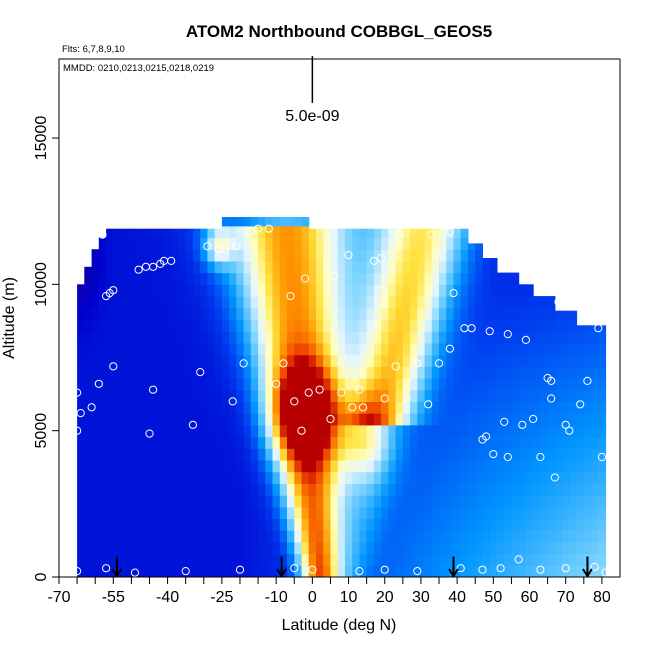 The image size is (650, 650). What do you see at coordinates (421, 597) in the screenshot?
I see `x-tick-label: 30` at bounding box center [421, 597].